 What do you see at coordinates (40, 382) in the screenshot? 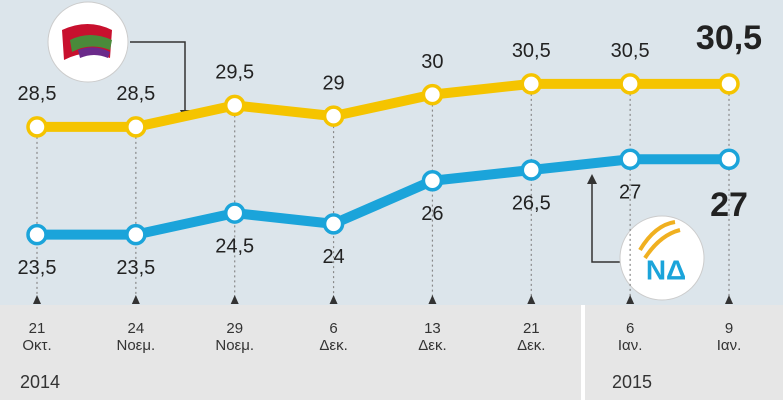
I see `year-label: 2014` at bounding box center [40, 382].